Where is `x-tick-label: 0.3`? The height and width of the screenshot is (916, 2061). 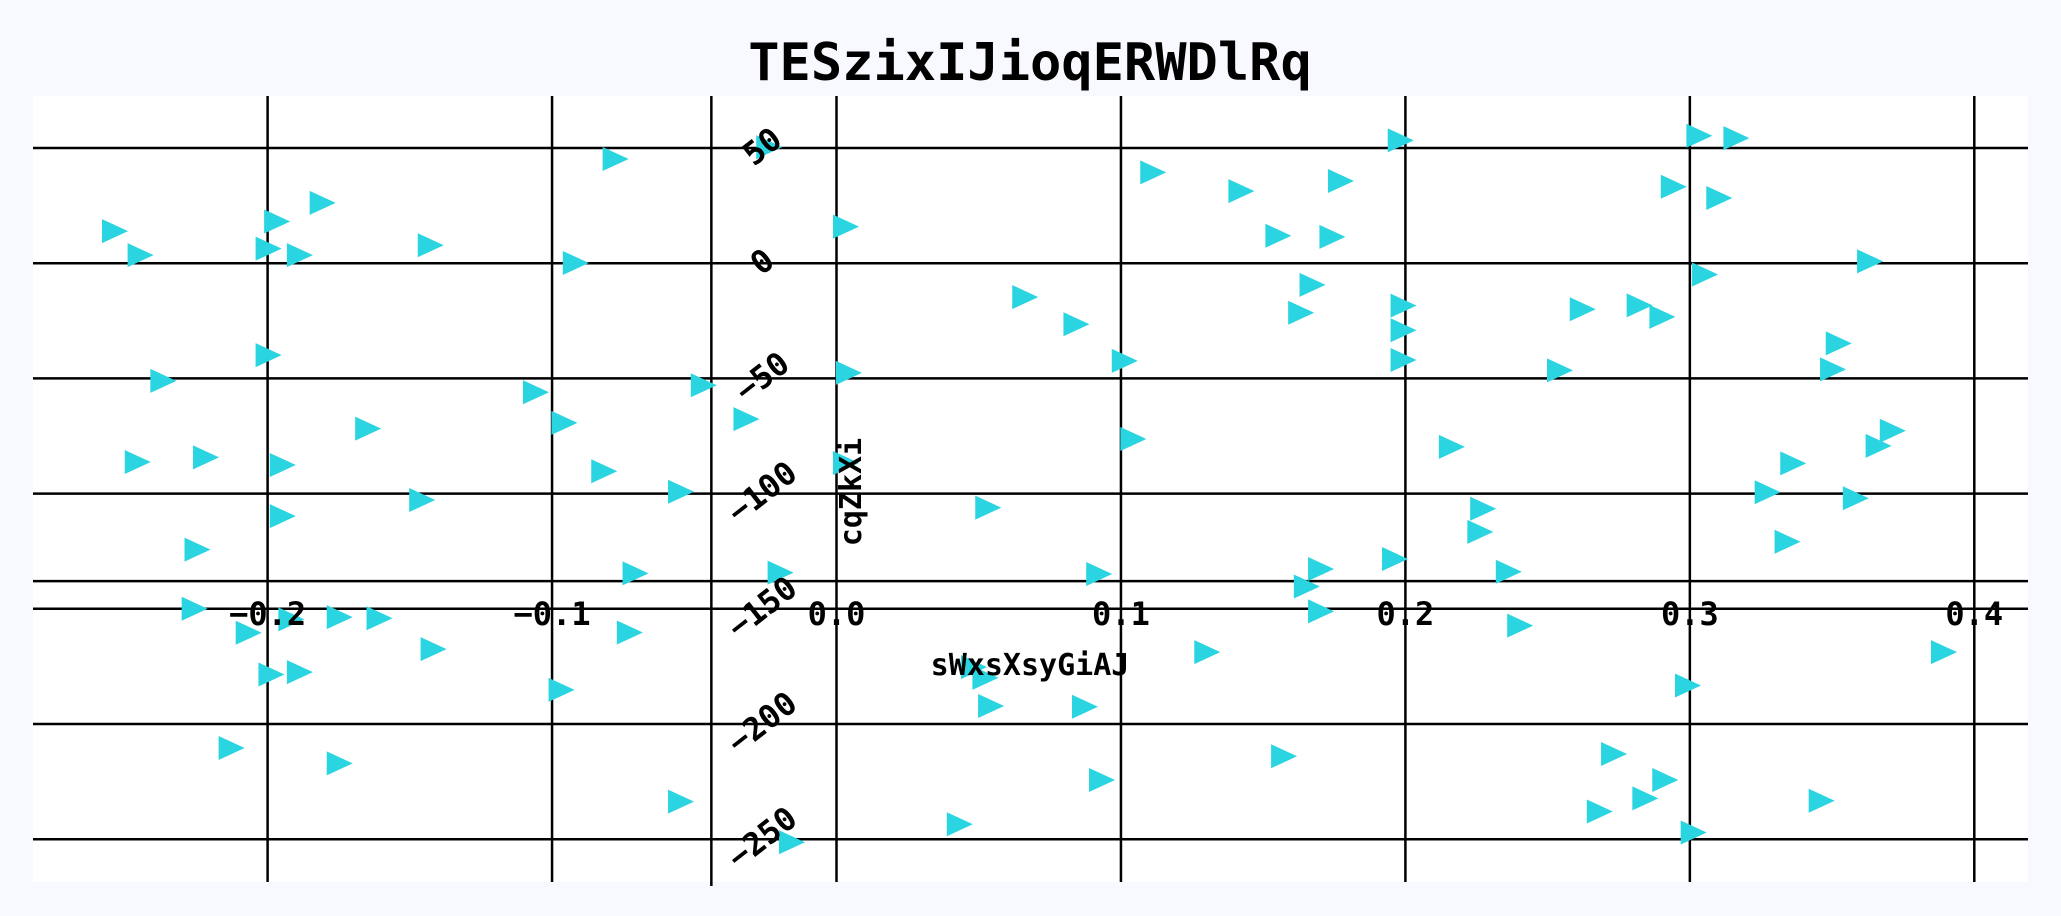
x-tick-label: 0.3 is located at coordinates (1690, 614).